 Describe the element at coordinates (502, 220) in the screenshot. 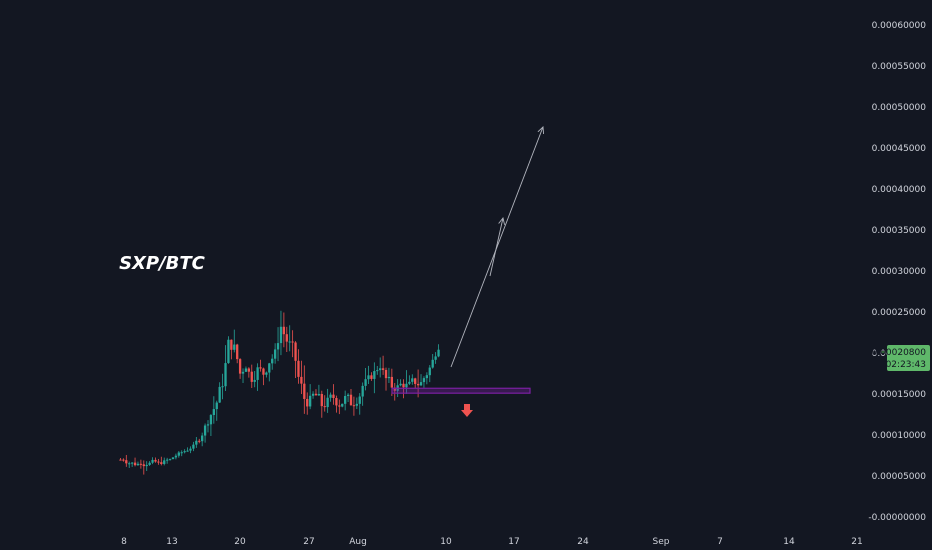

I see `arrow-head-icon` at that location.